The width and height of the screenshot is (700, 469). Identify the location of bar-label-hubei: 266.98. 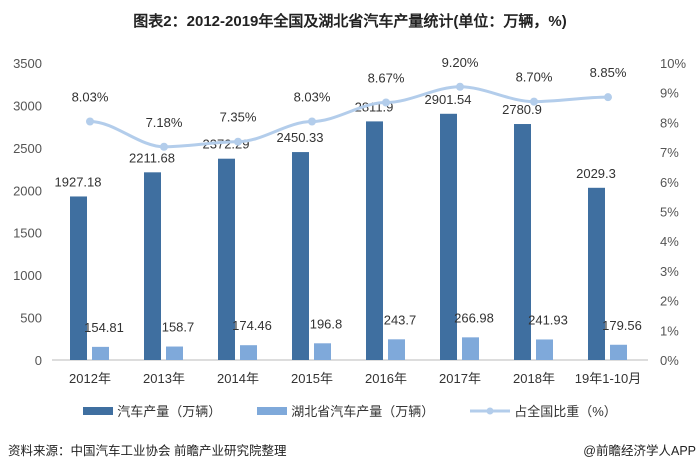
(474, 317).